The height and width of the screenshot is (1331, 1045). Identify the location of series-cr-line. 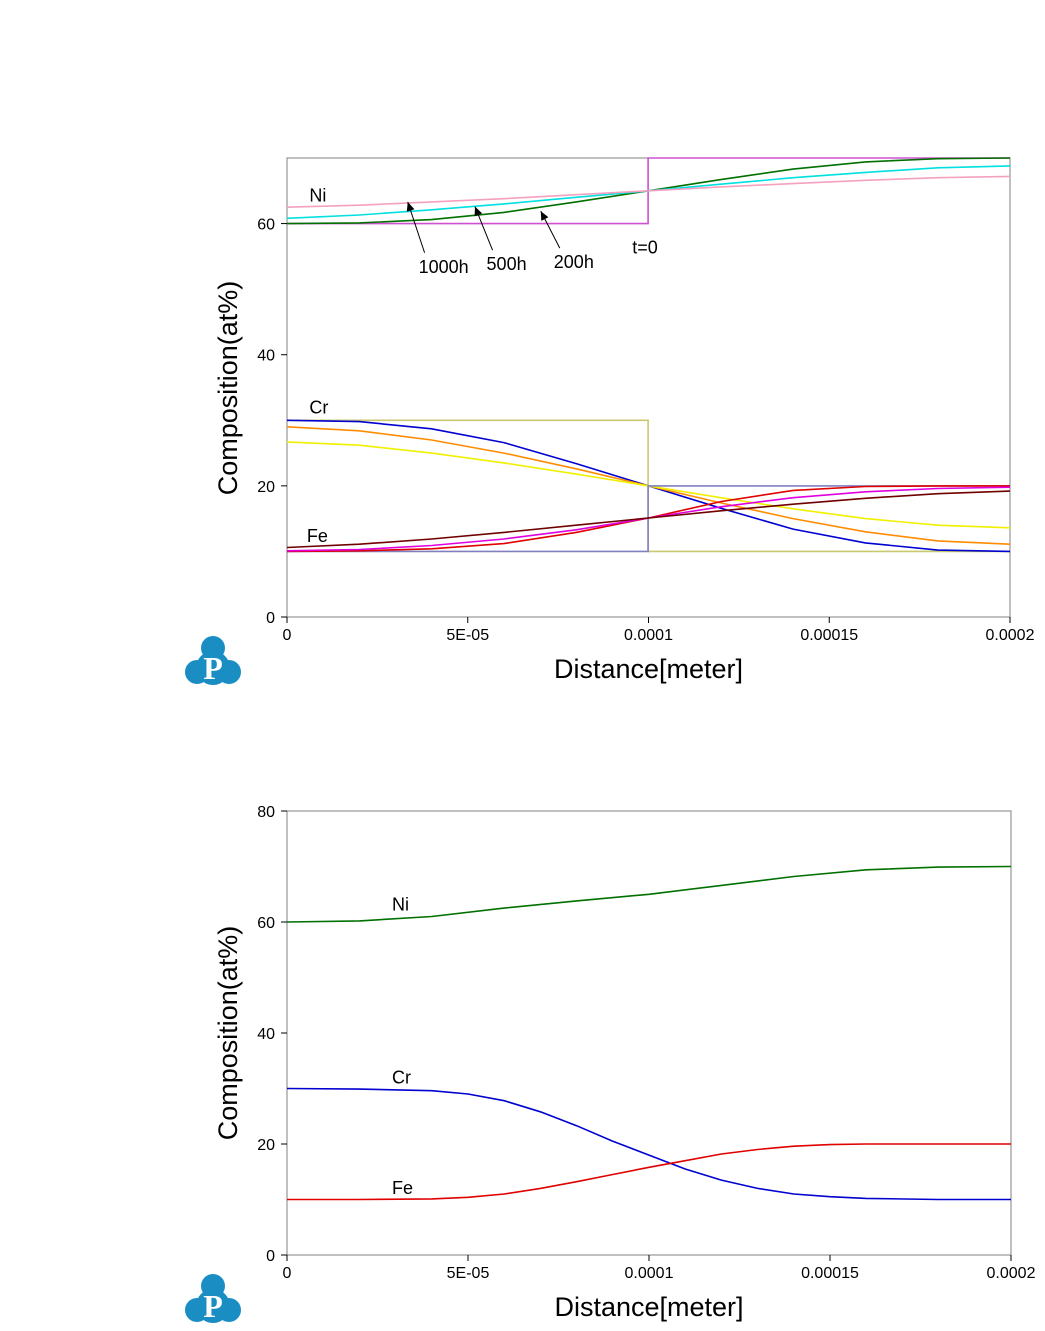
(648, 1144).